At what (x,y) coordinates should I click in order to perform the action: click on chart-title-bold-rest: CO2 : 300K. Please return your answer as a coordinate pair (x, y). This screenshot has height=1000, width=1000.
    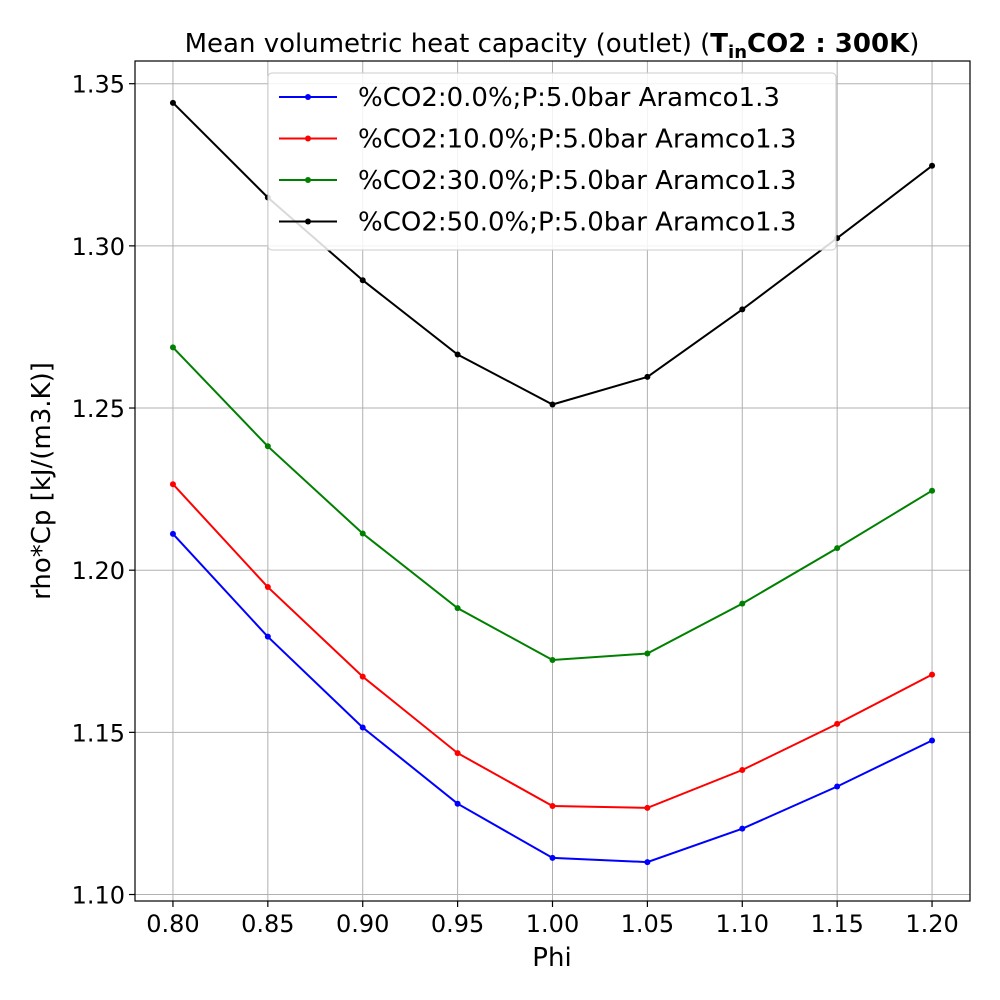
    Looking at the image, I should click on (828, 44).